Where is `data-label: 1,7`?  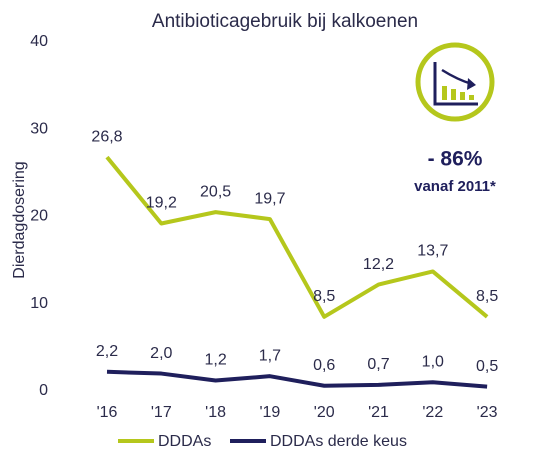
data-label: 1,7 is located at coordinates (270, 355).